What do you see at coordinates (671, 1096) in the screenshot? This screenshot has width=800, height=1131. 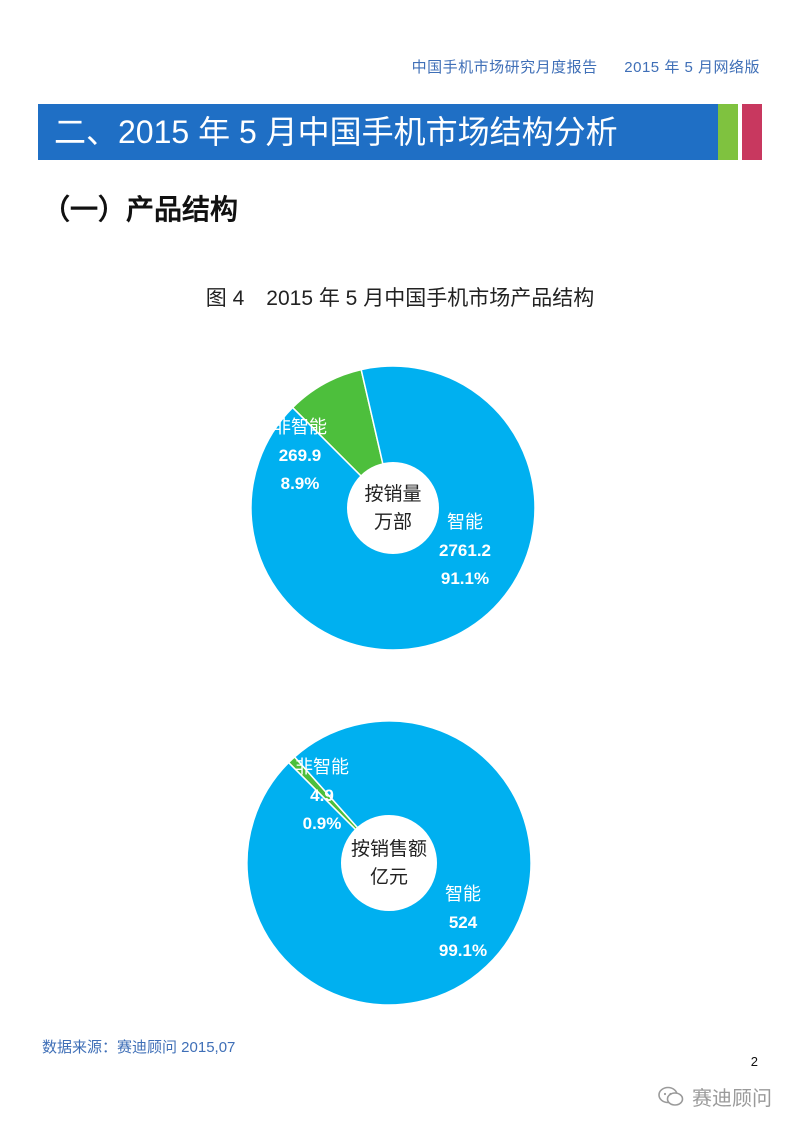 I see `wechat-icon` at bounding box center [671, 1096].